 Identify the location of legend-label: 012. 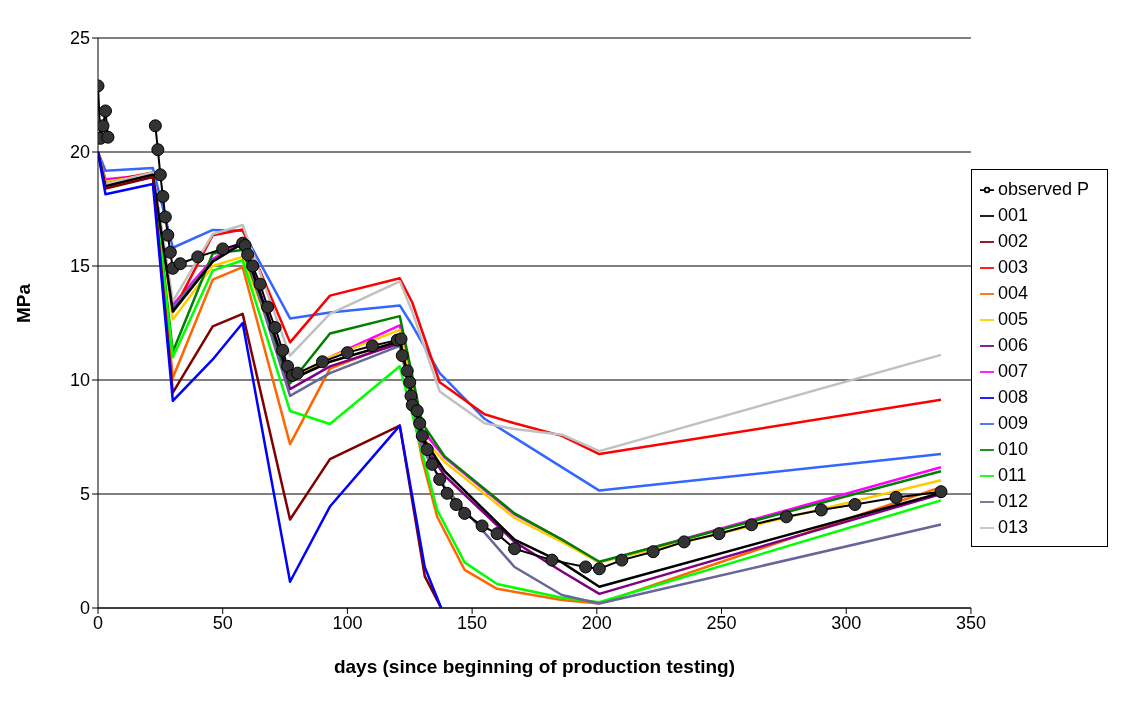
(1012, 501).